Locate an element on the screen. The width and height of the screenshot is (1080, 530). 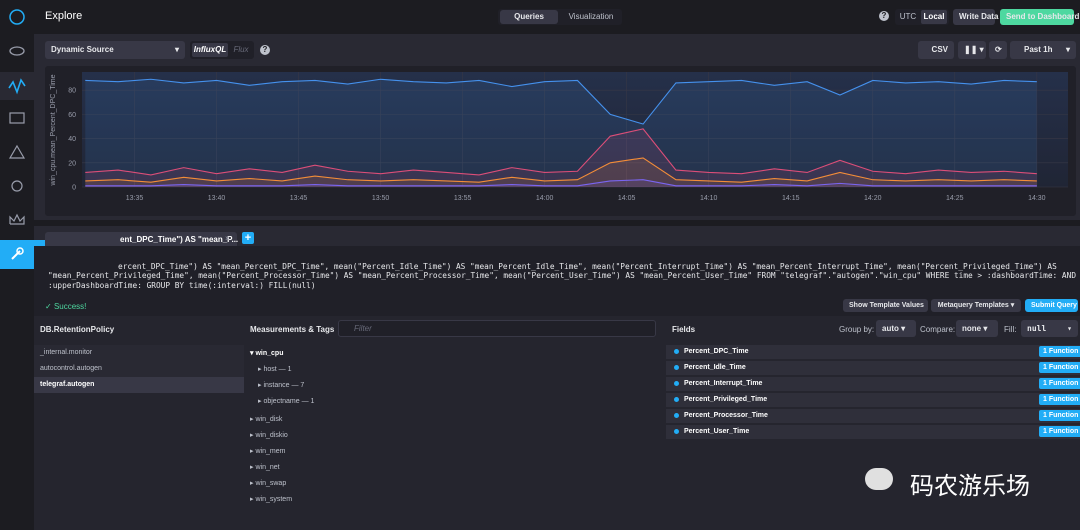
tag: host — 1 is located at coordinates (277, 369).